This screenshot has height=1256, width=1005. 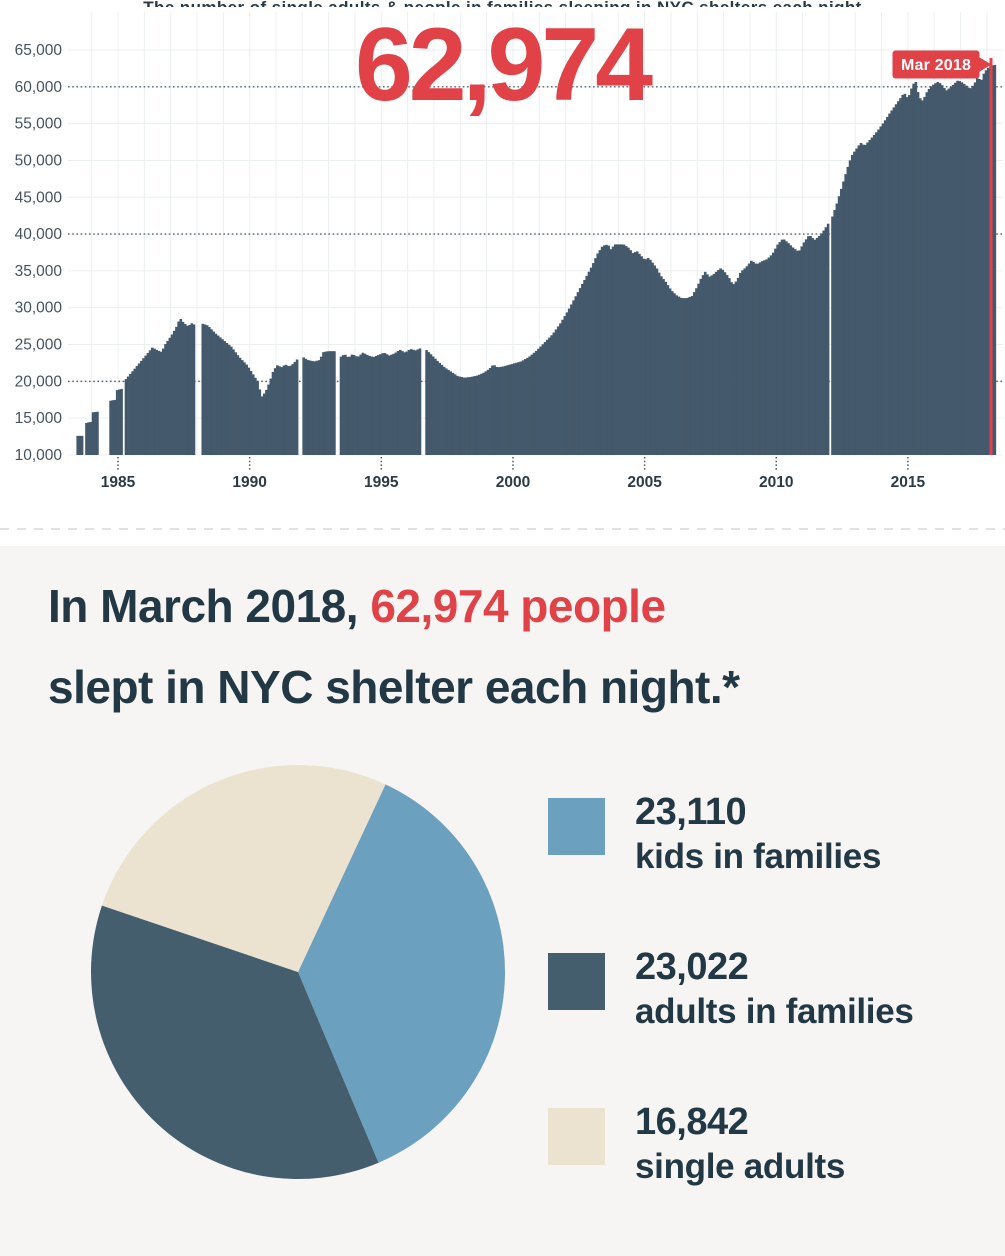 I want to click on y-axis-label: 35,000, so click(x=39, y=271).